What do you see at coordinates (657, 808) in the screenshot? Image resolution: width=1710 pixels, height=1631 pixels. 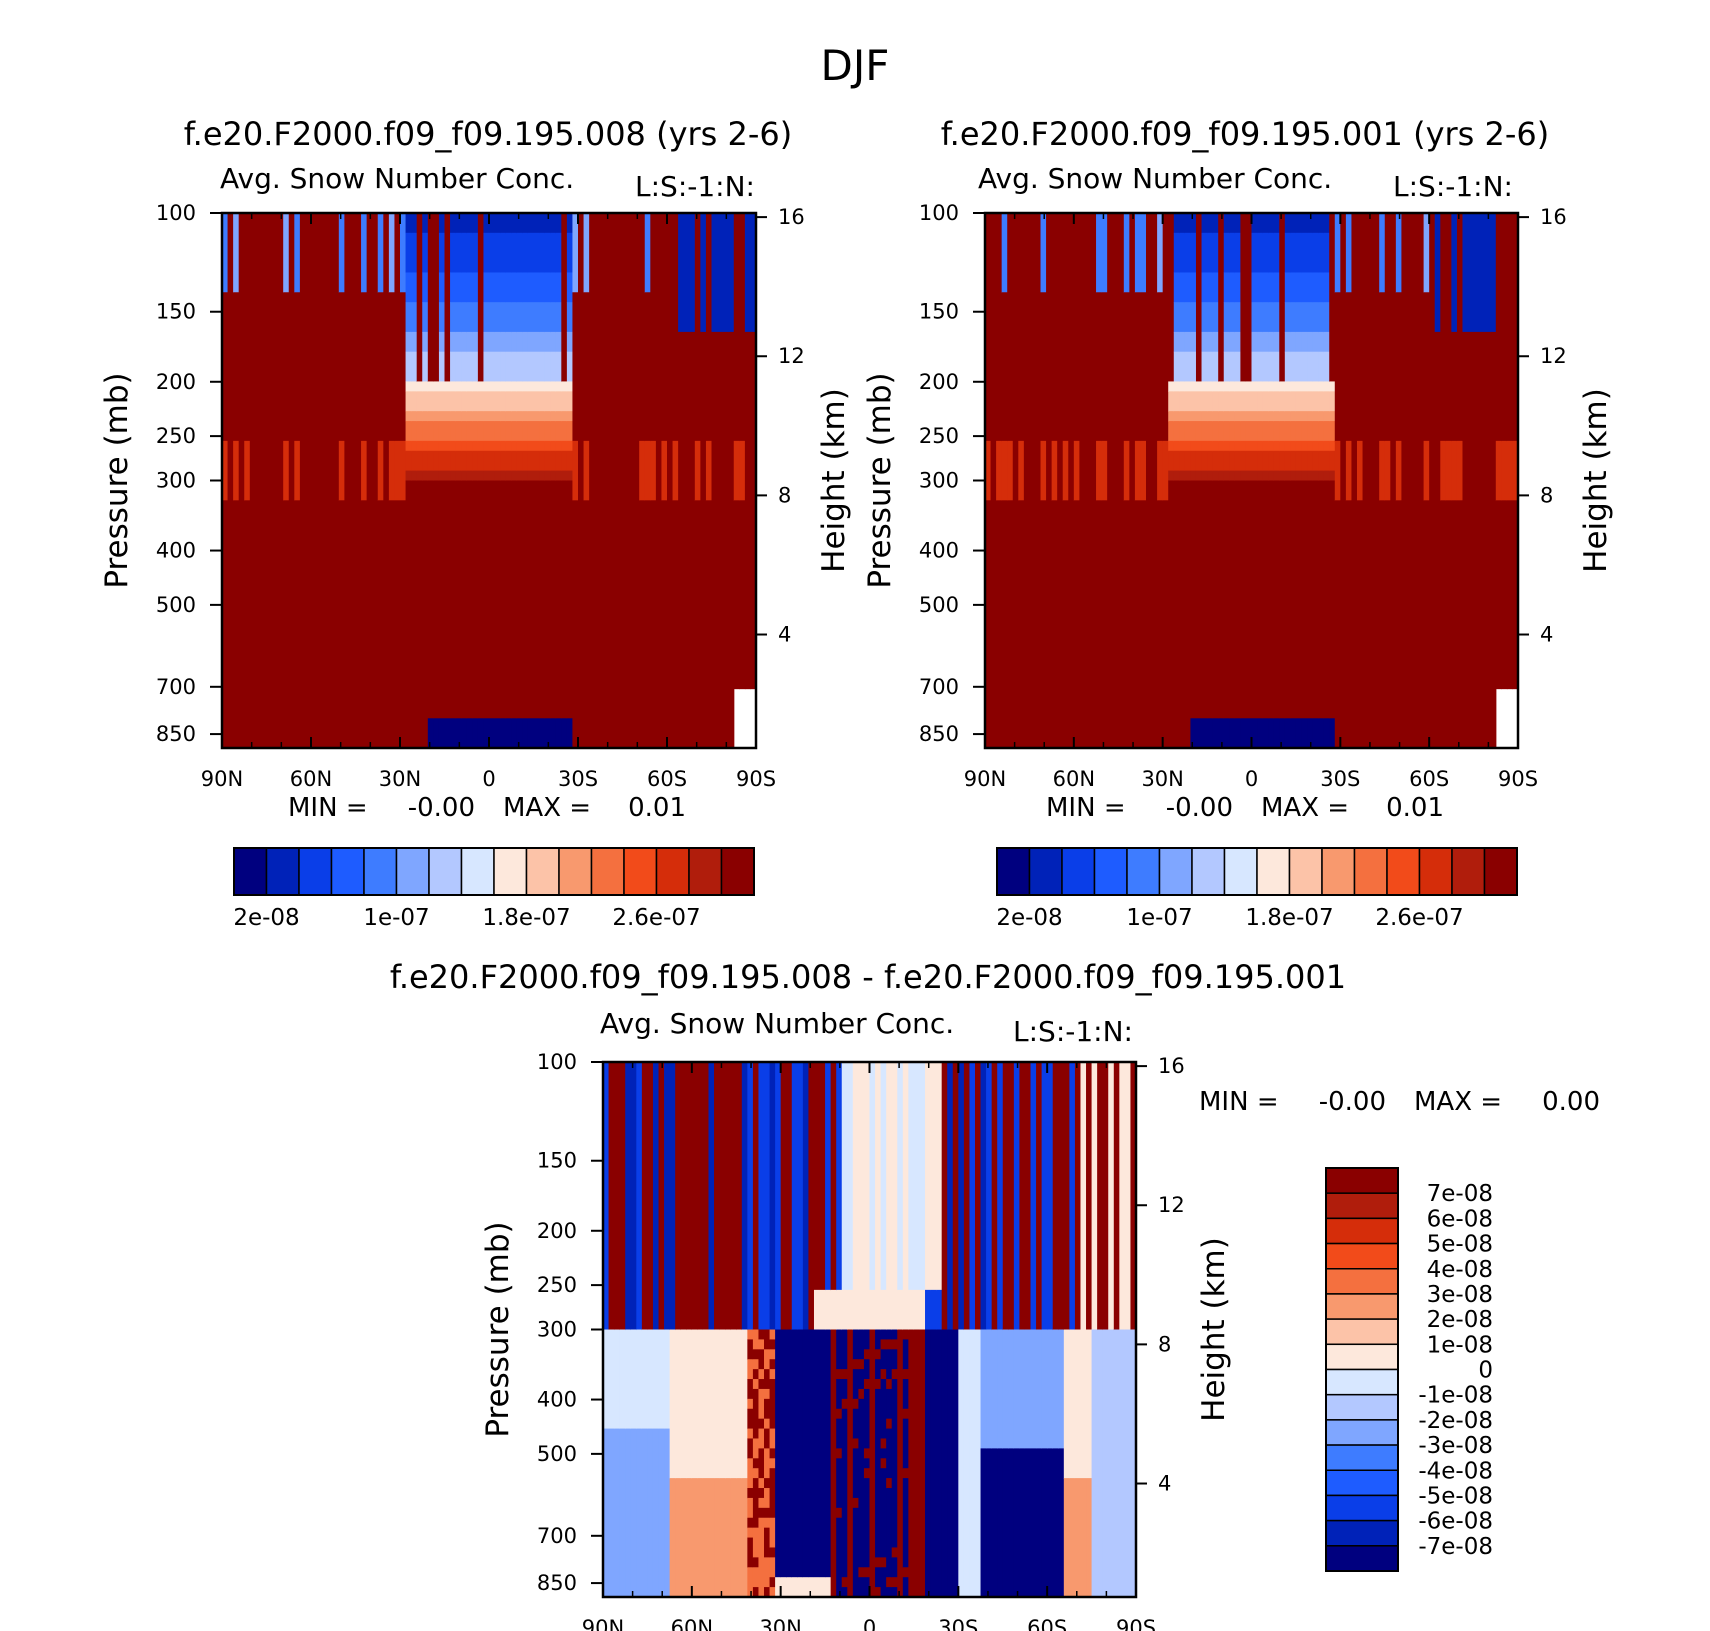 I see `panel-1-max-value: 0.01` at bounding box center [657, 808].